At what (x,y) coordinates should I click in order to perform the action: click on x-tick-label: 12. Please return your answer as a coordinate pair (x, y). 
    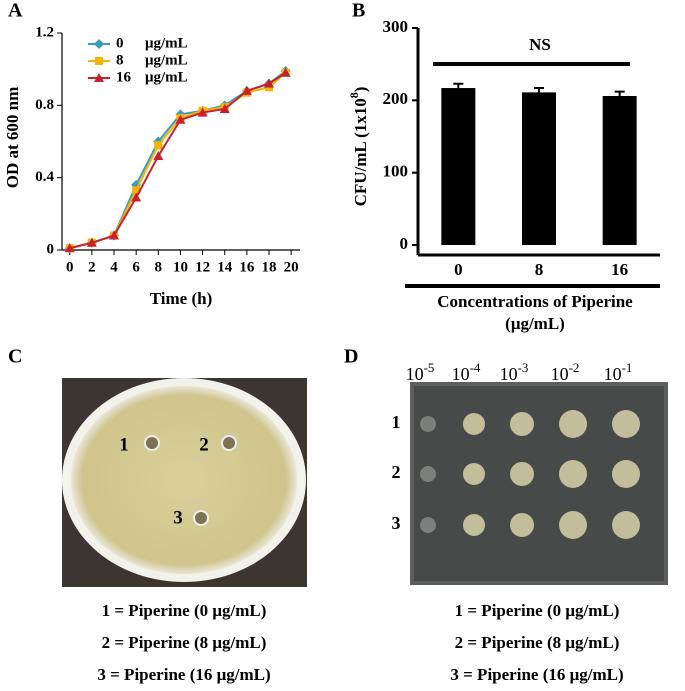
    Looking at the image, I should click on (202, 267).